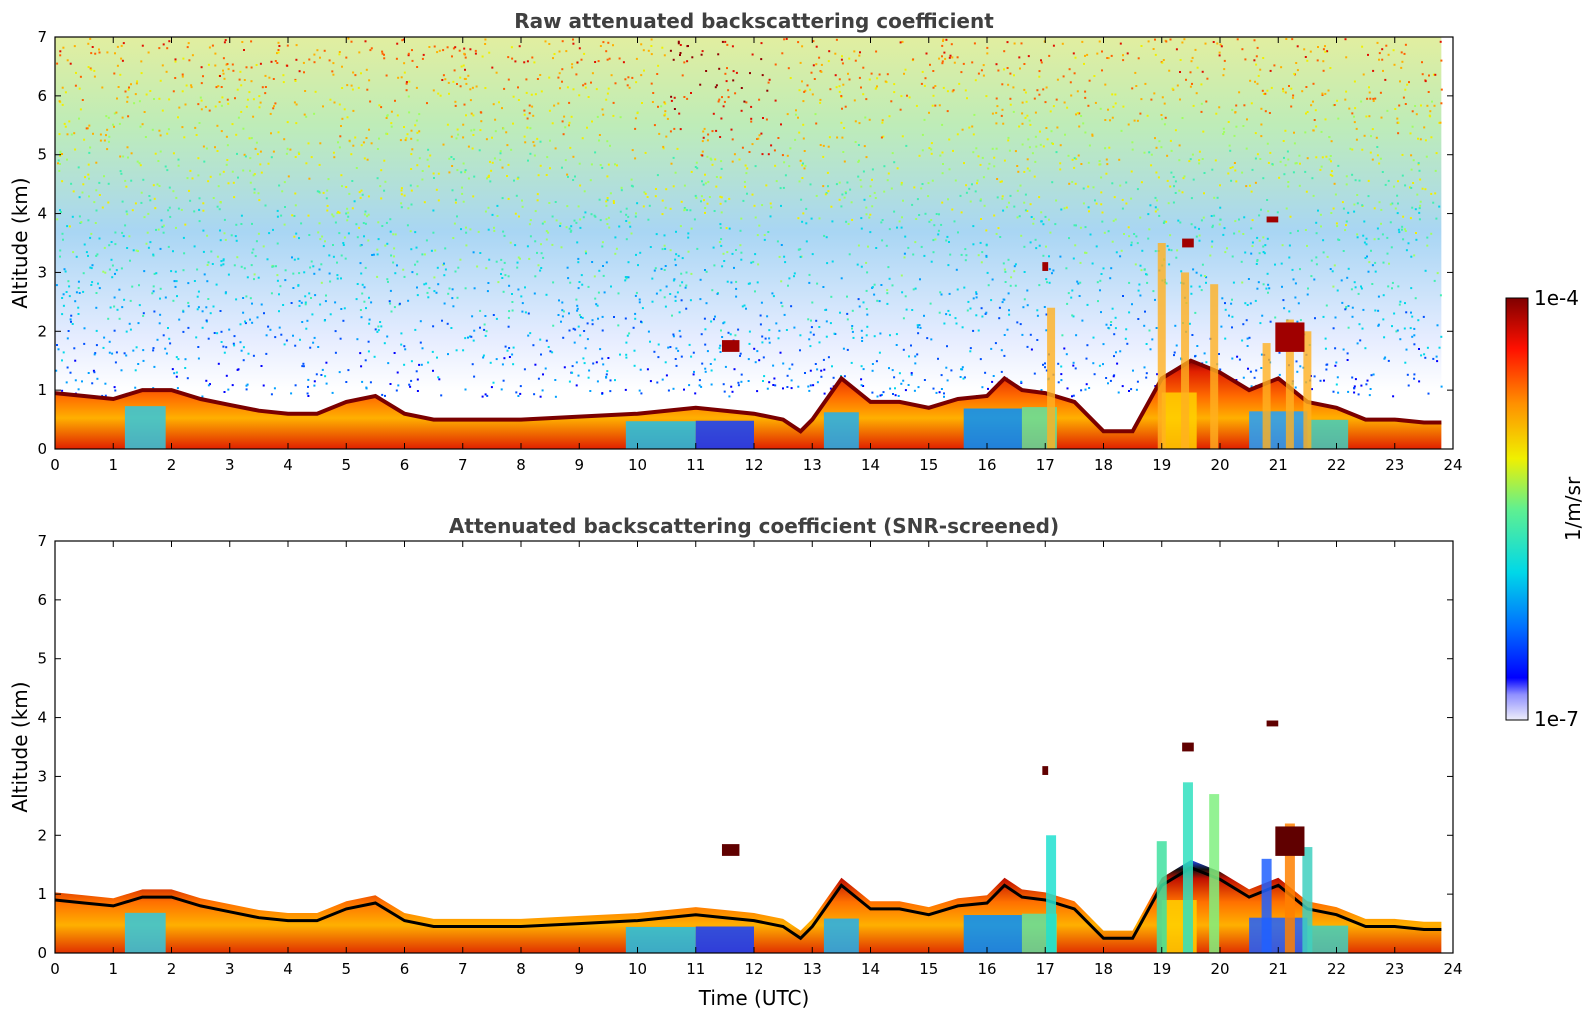 This screenshot has height=1020, width=1595. What do you see at coordinates (288, 465) in the screenshot?
I see `x-tick-label: 4` at bounding box center [288, 465].